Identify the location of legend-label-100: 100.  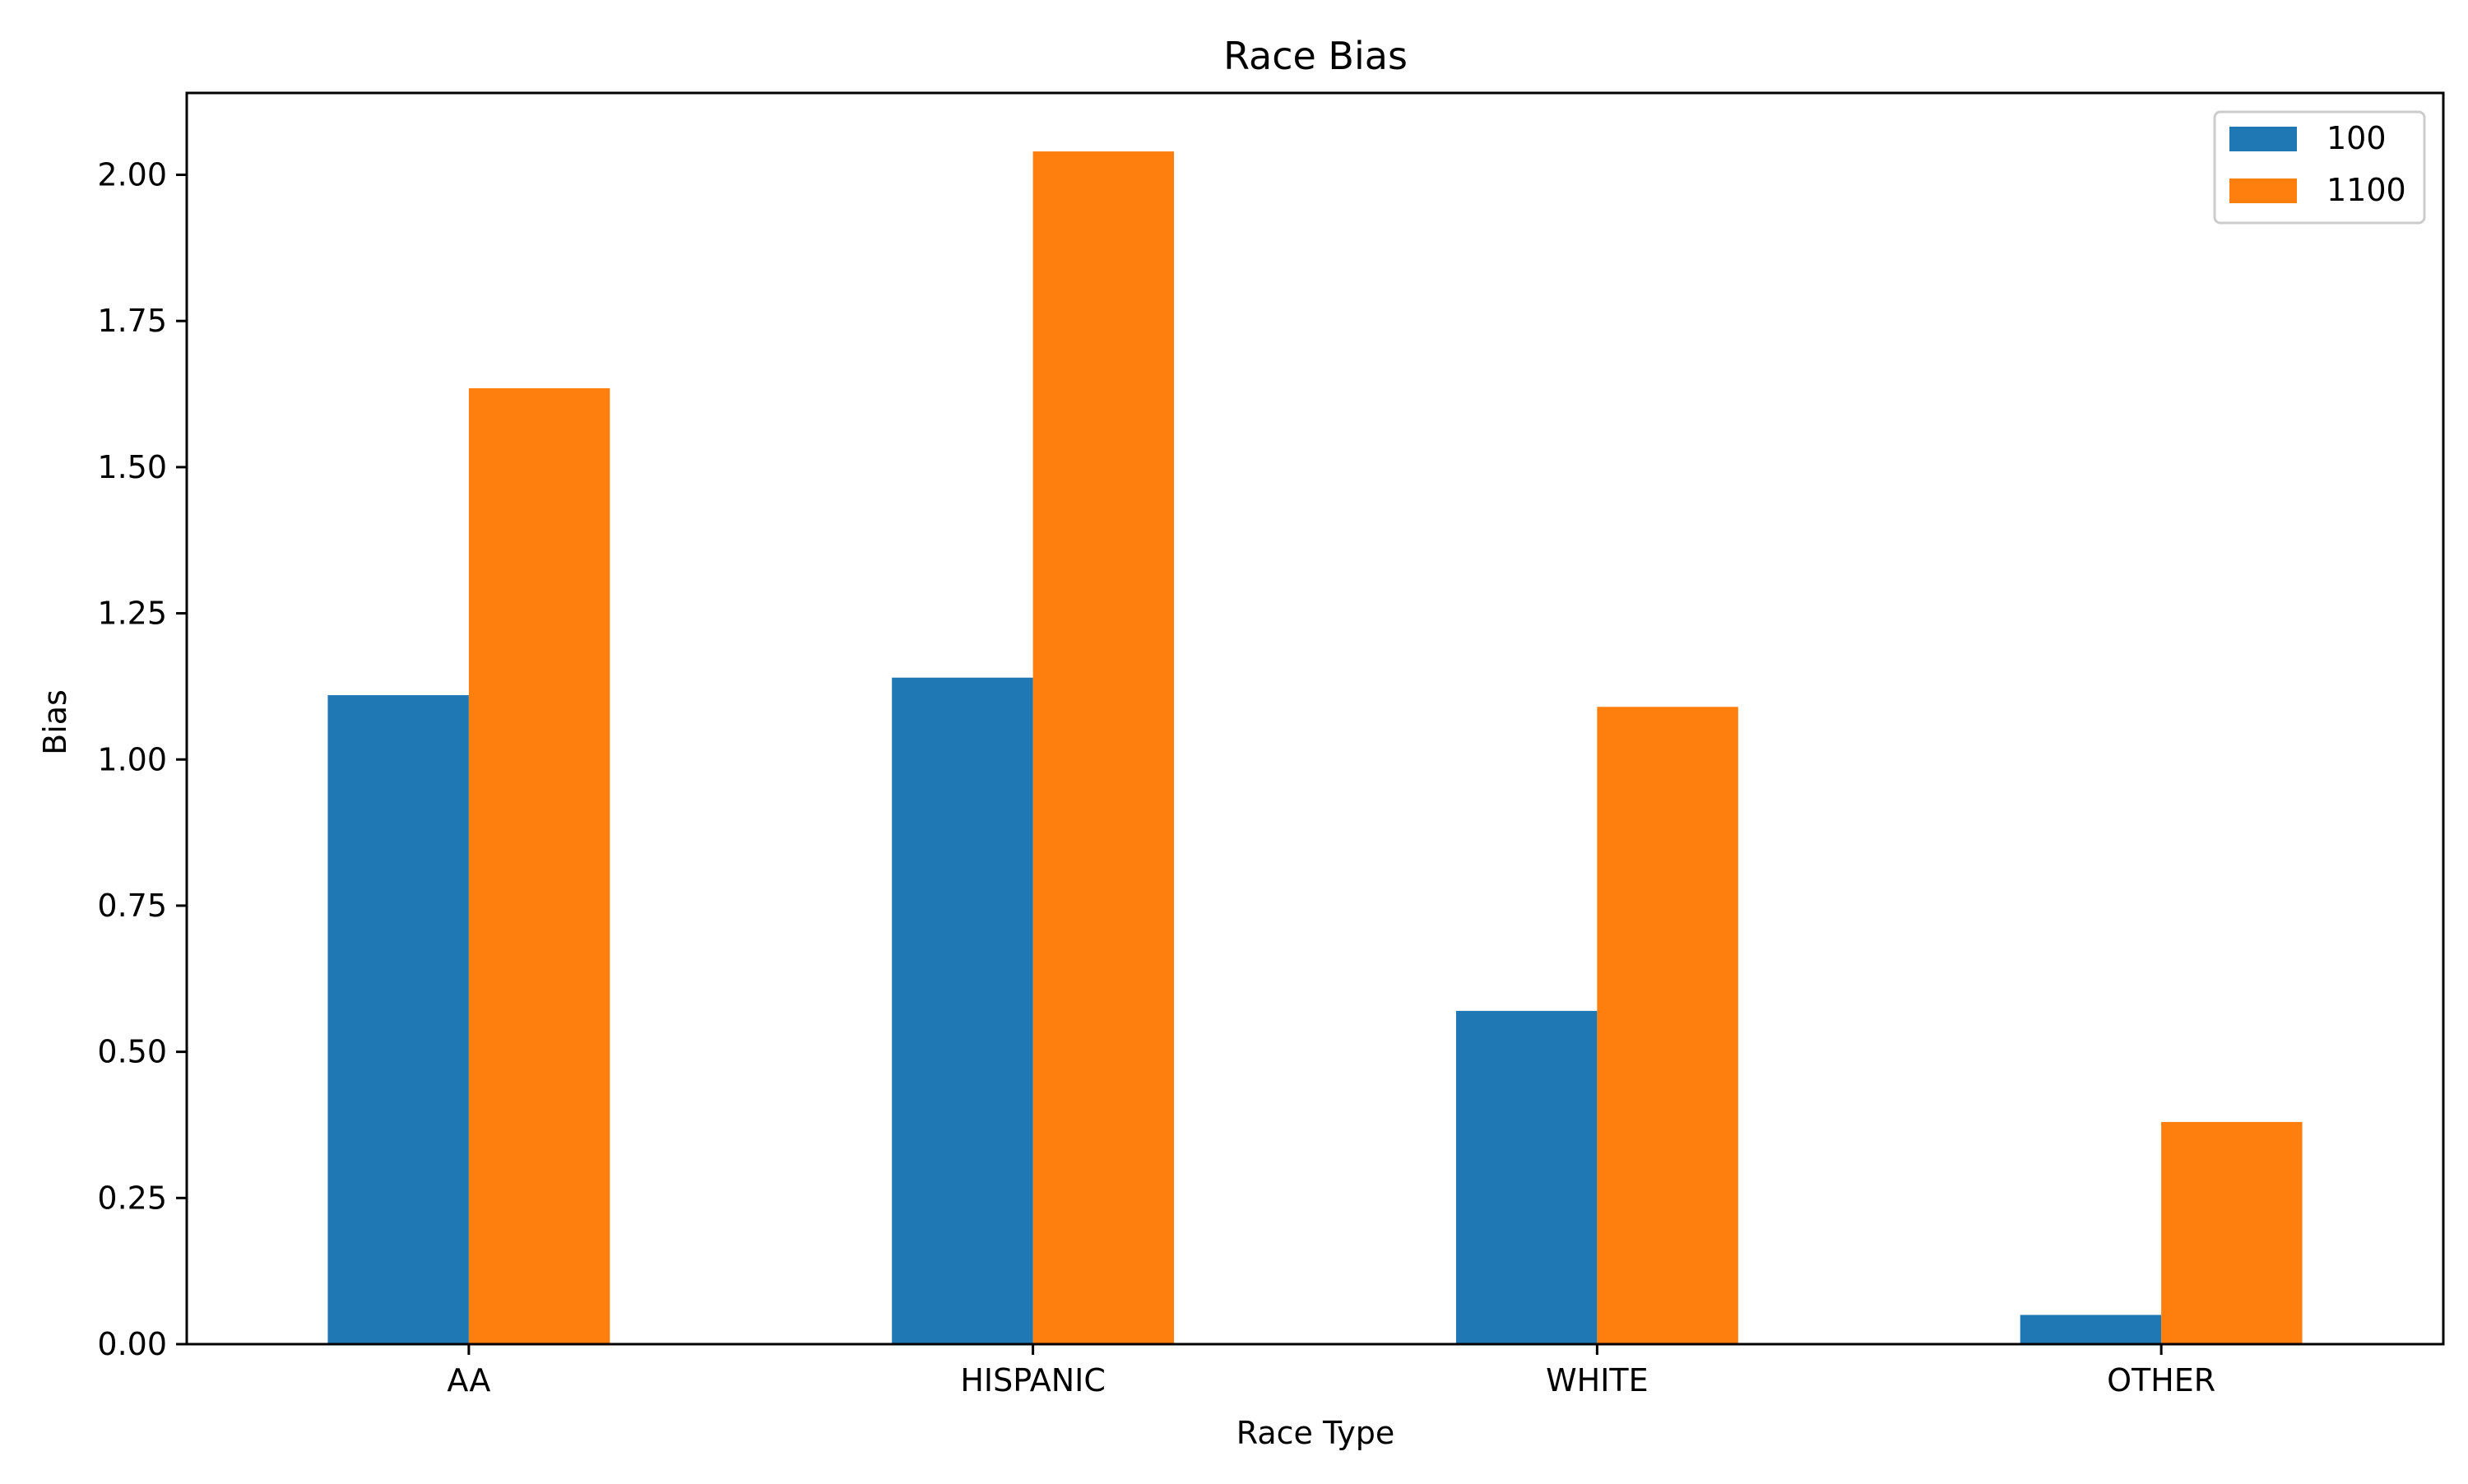
(2357, 138).